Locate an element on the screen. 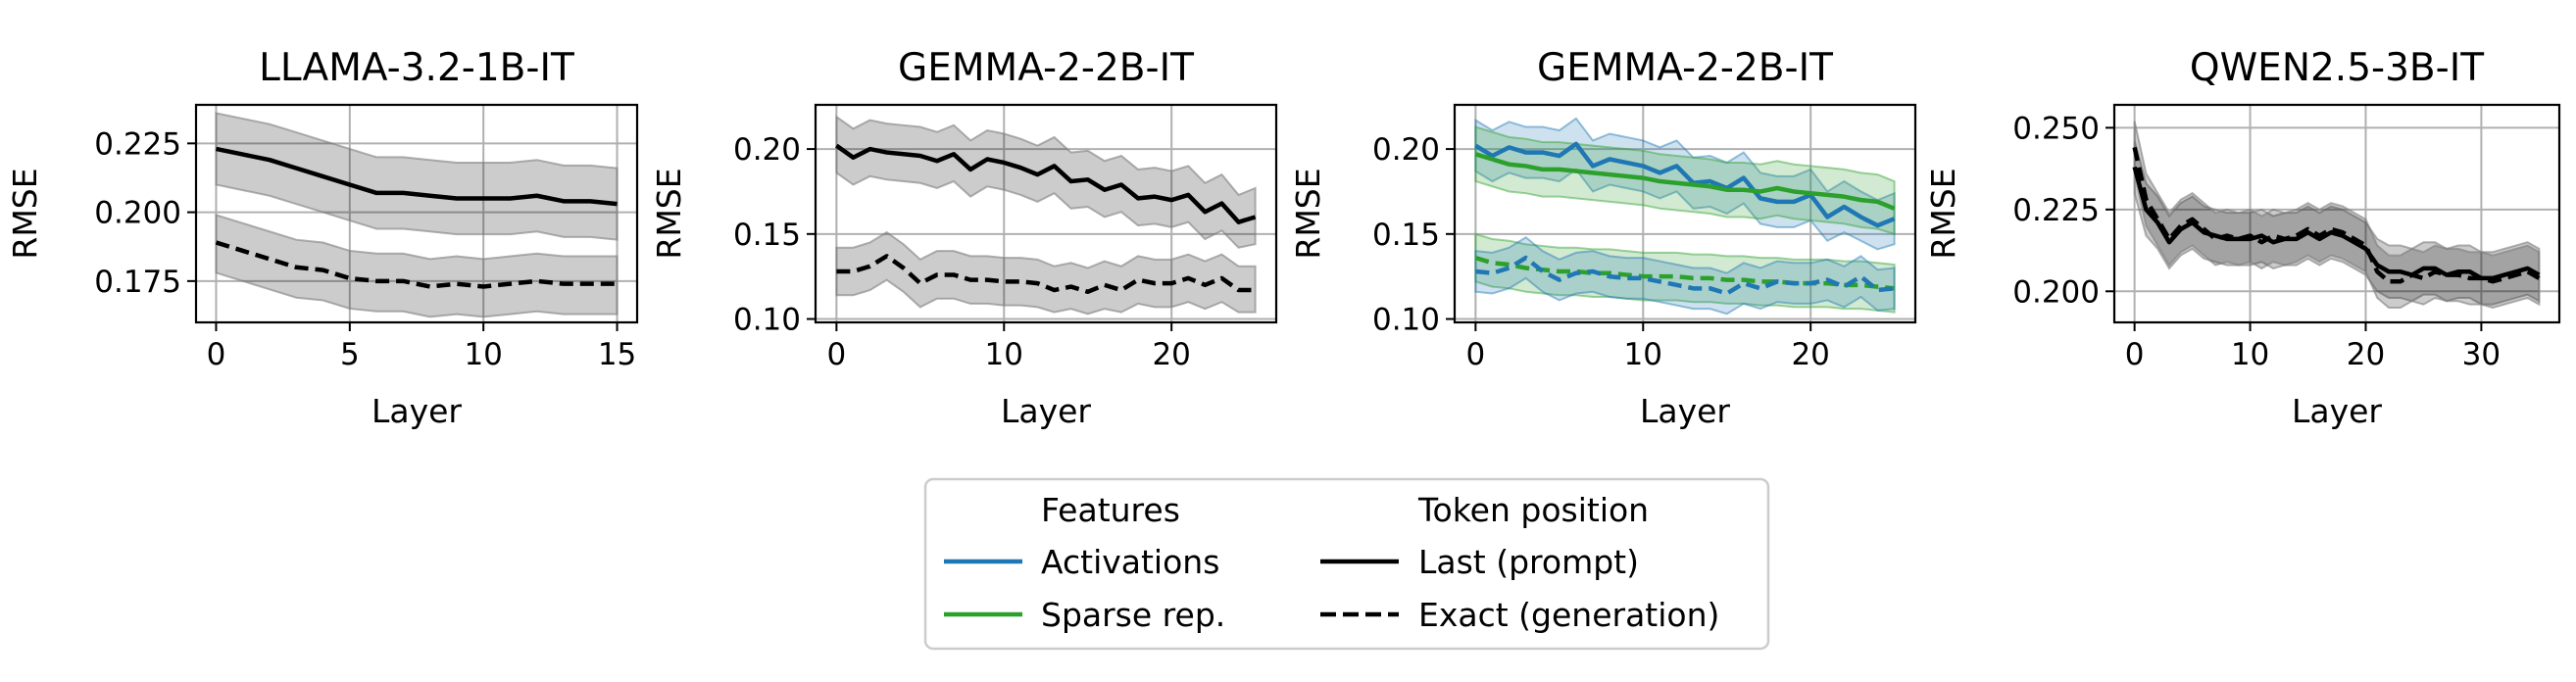  line-activations-last is located at coordinates (1685, 184).